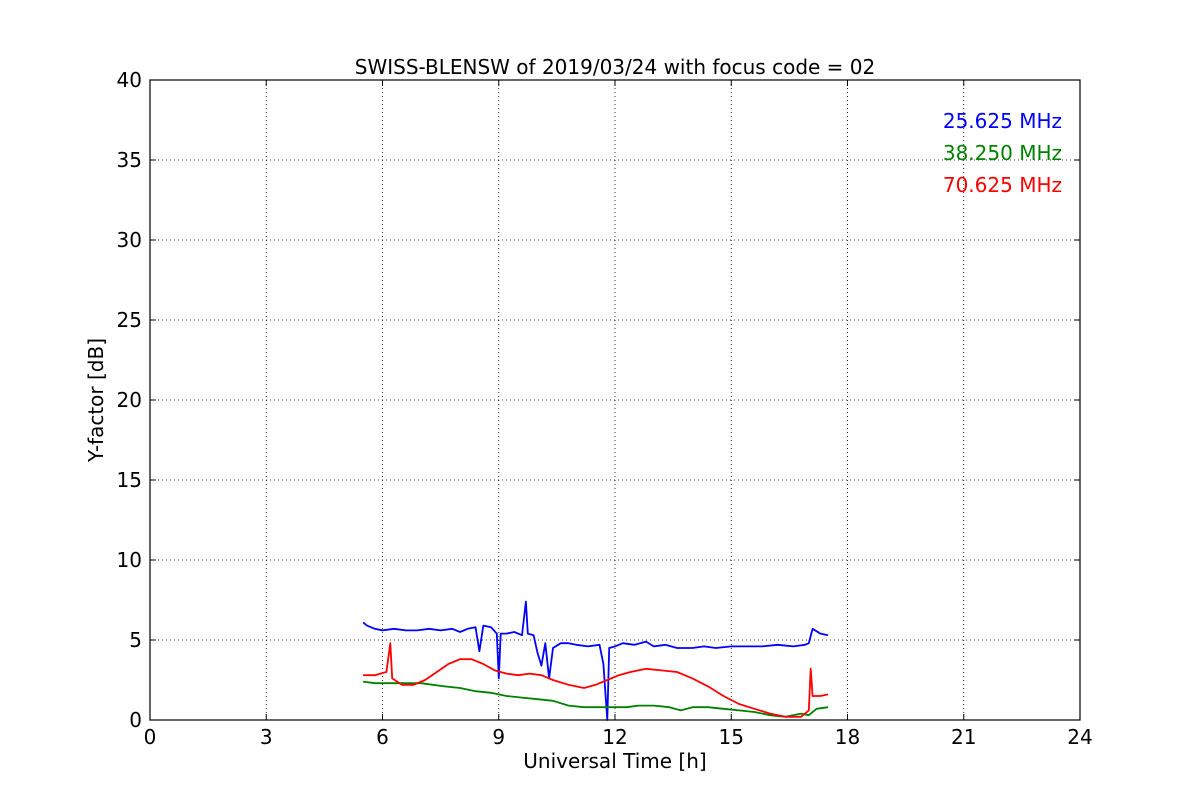 The image size is (1200, 800). I want to click on x-tick-label: 12, so click(614, 737).